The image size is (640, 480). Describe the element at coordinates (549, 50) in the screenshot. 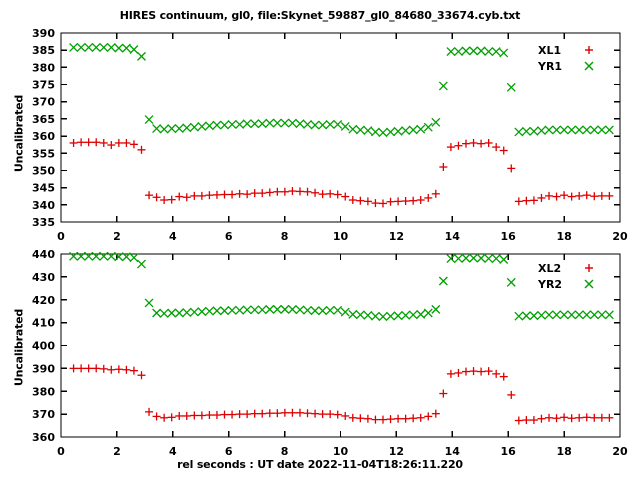

I see `legend-label-XL1: XL1` at that location.